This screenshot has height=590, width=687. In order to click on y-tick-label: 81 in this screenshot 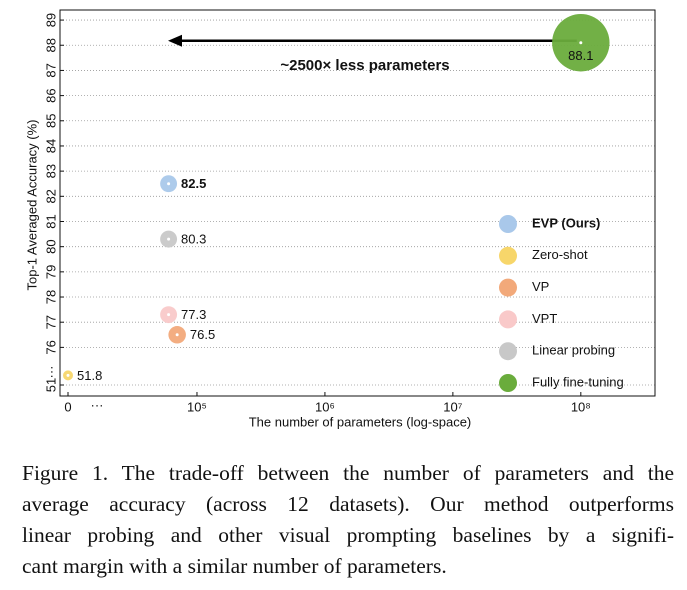, I will do `click(50, 221)`.